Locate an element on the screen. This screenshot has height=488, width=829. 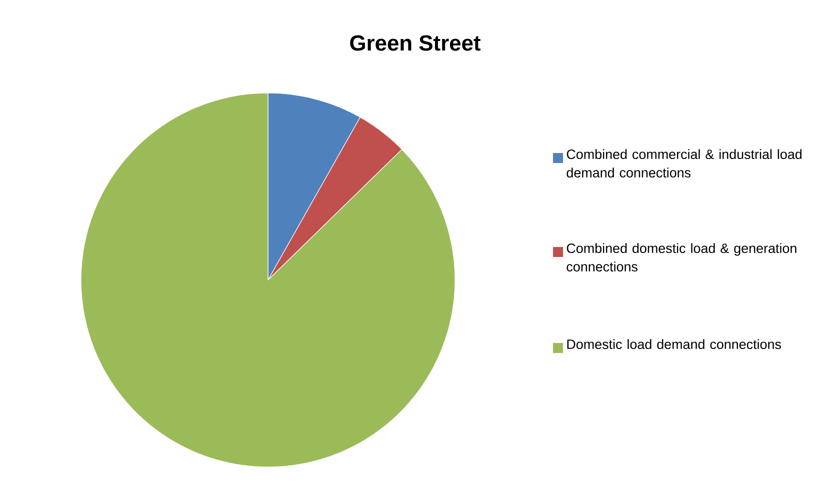
legend-label: Combined domestic load & generation connections is located at coordinates (681, 257).